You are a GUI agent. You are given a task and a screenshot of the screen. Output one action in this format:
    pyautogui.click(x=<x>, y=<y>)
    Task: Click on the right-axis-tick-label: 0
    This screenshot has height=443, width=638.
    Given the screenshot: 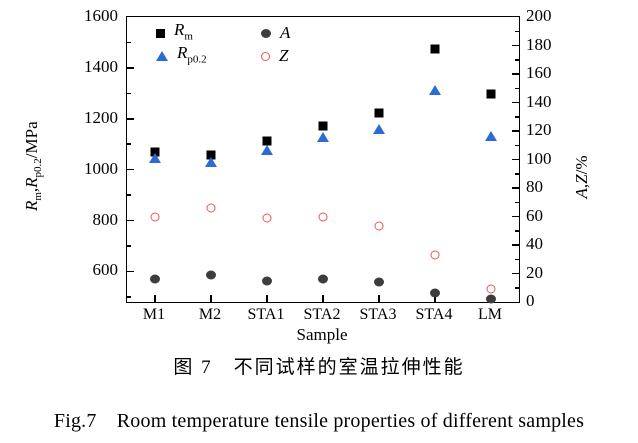 What is the action you would take?
    pyautogui.click(x=530, y=300)
    